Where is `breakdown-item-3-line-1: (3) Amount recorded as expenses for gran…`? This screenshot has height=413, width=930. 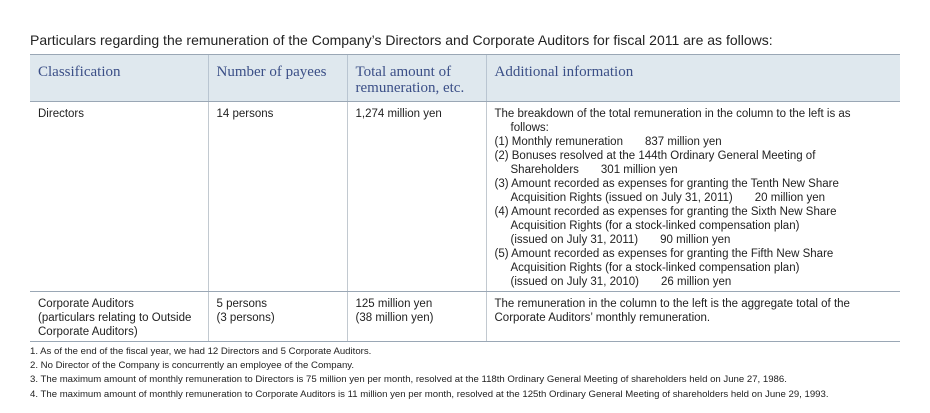
breakdown-item-3-line-1: (3) Amount recorded as expenses for gran… is located at coordinates (666, 184).